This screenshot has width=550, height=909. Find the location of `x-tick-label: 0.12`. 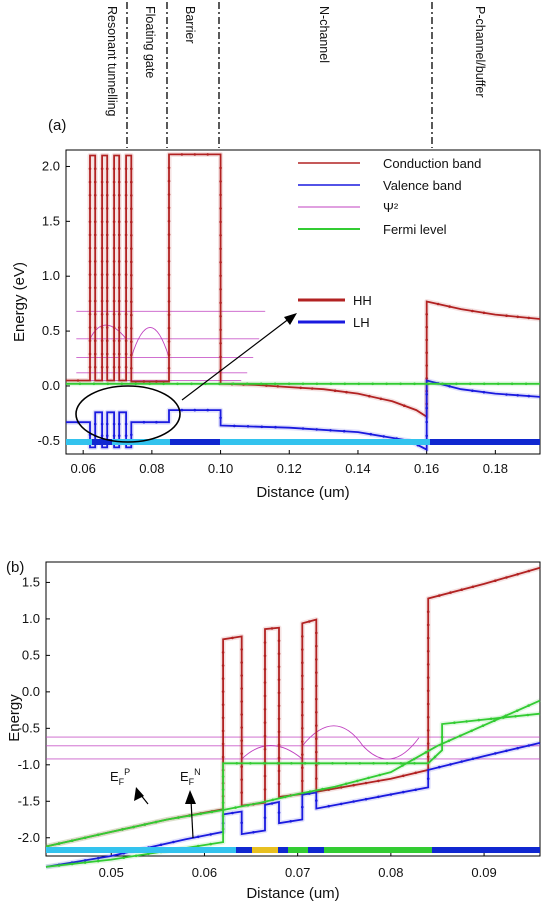

x-tick-label: 0.12 is located at coordinates (289, 468).